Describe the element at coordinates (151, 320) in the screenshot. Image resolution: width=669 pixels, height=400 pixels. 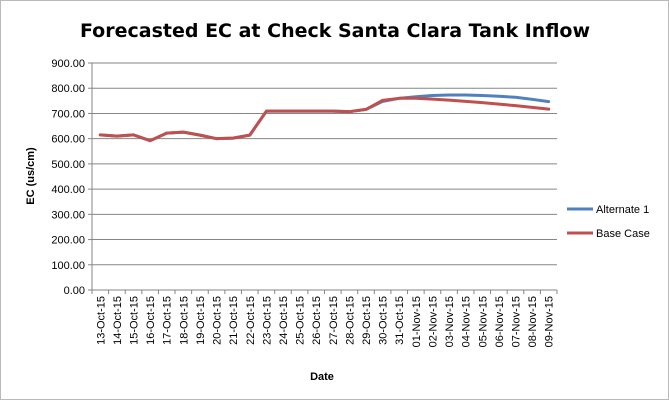
I see `x-tick-label: 16-Oct-15` at that location.